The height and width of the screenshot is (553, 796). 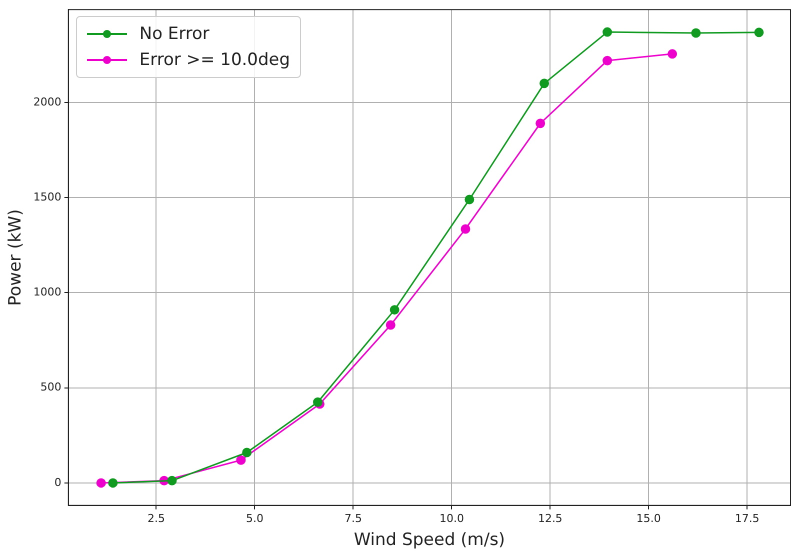 What do you see at coordinates (255, 518) in the screenshot?
I see `x-tick-label: 5.0` at bounding box center [255, 518].